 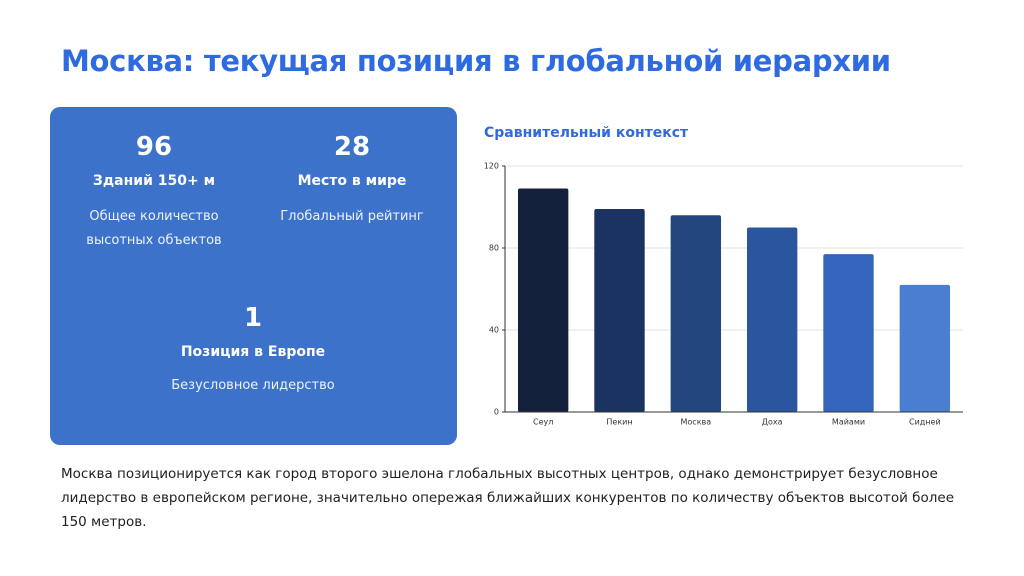 I want to click on x-tick-label: Сеул, so click(x=543, y=422).